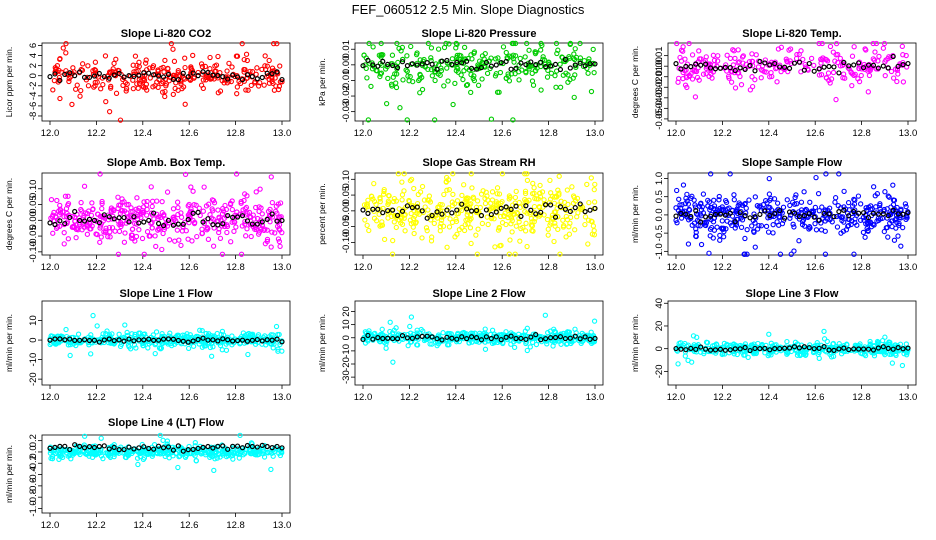 The height and width of the screenshot is (540, 936). Describe the element at coordinates (33, 236) in the screenshot. I see `y-tick-label: -0.05` at that location.